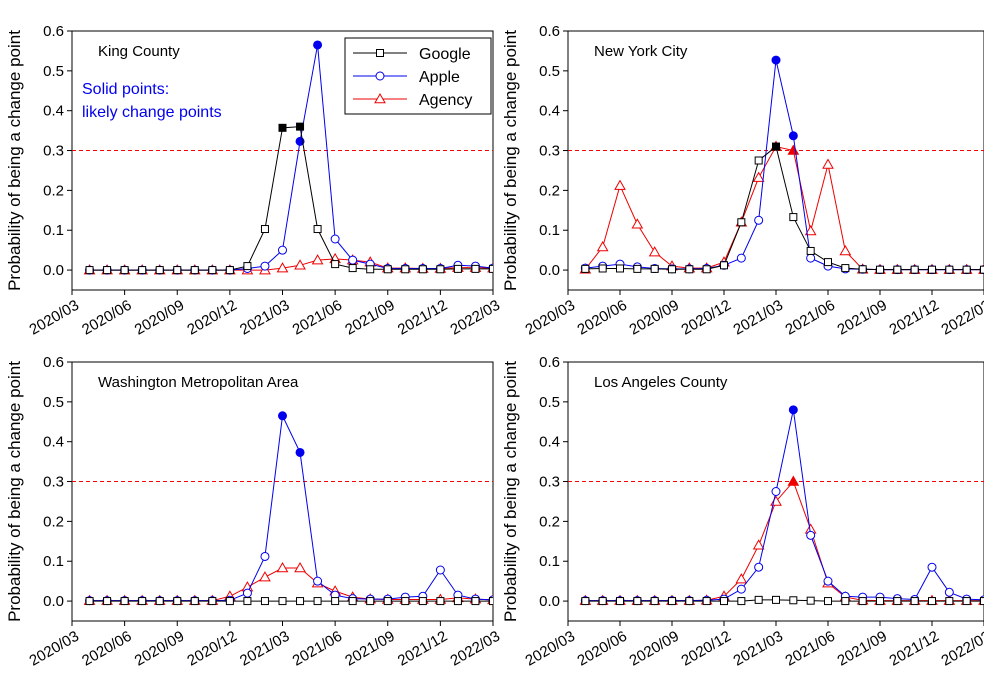 The image size is (984, 673). What do you see at coordinates (139, 51) in the screenshot?
I see `panel-title: King County` at bounding box center [139, 51].